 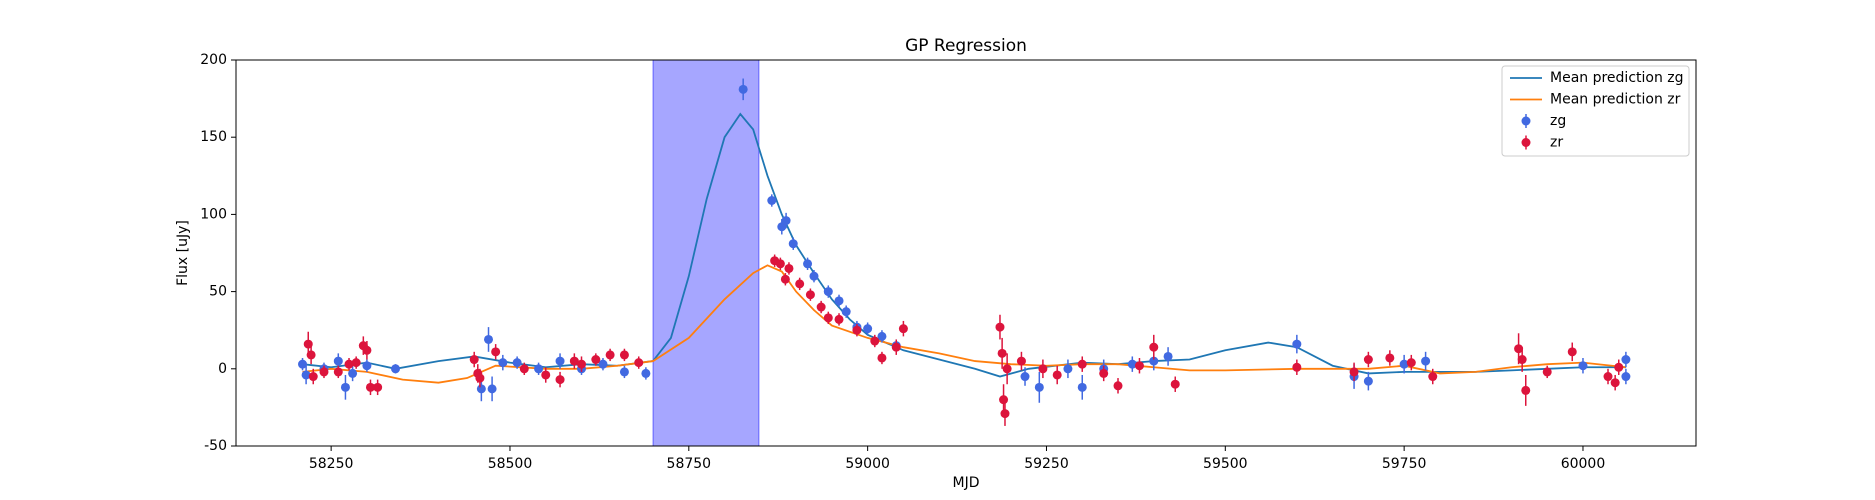 What do you see at coordinates (1583, 464) in the screenshot?
I see `x-tick-label: 60000` at bounding box center [1583, 464].